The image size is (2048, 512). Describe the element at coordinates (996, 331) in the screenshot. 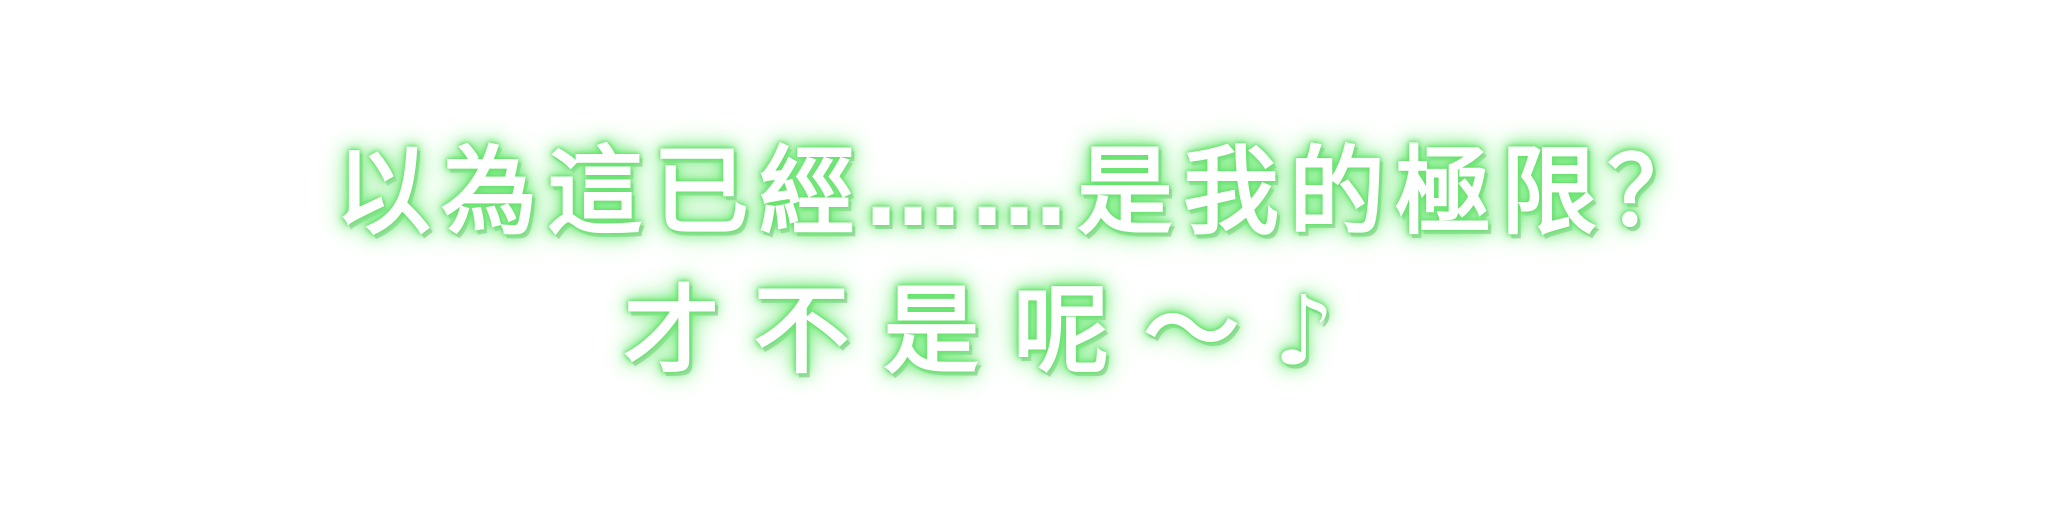

I see `caption-line-2: 才不是呢～♪` at that location.